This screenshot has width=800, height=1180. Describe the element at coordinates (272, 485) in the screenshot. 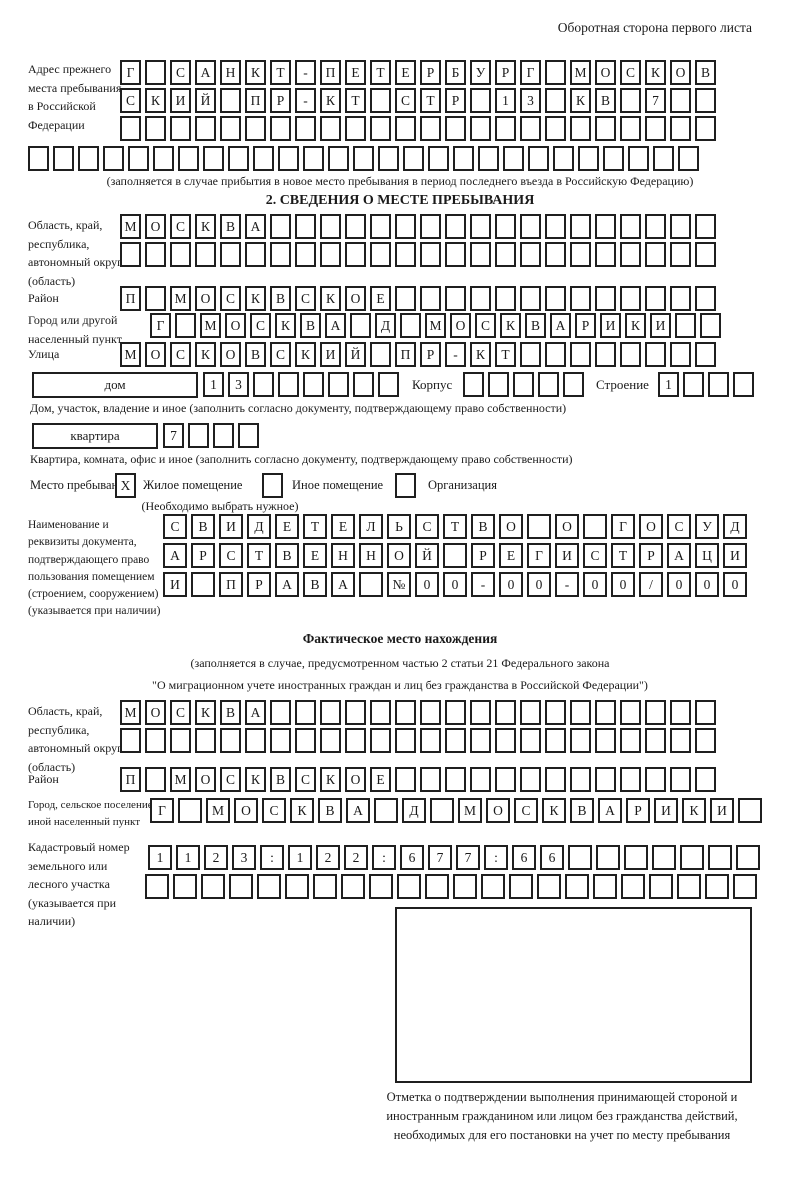

I see `checkbox-inoe-pomeshchenie` at that location.